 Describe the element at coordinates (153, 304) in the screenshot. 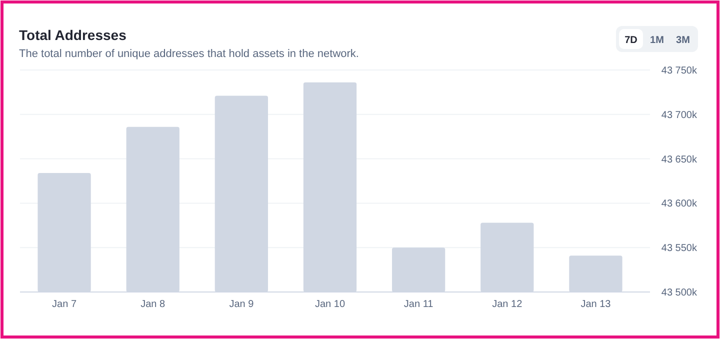

I see `x-tick-label: Jan 8` at that location.